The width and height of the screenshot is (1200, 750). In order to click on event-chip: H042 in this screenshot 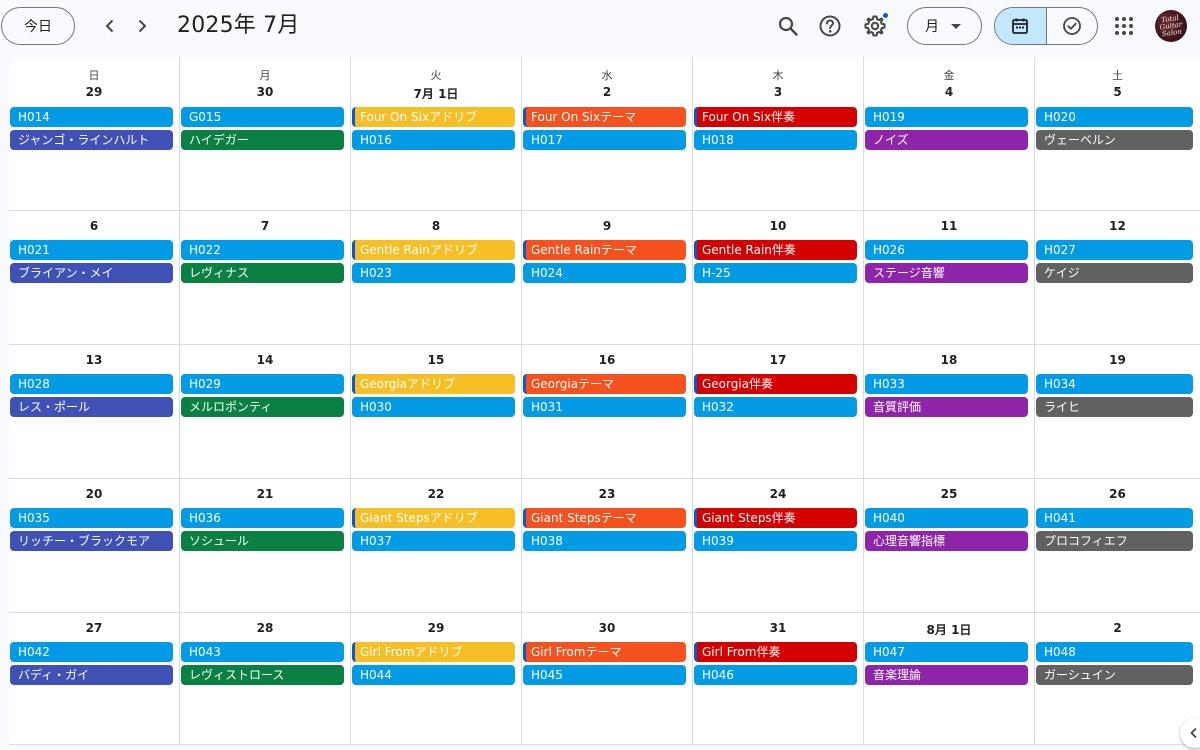, I will do `click(91, 652)`.